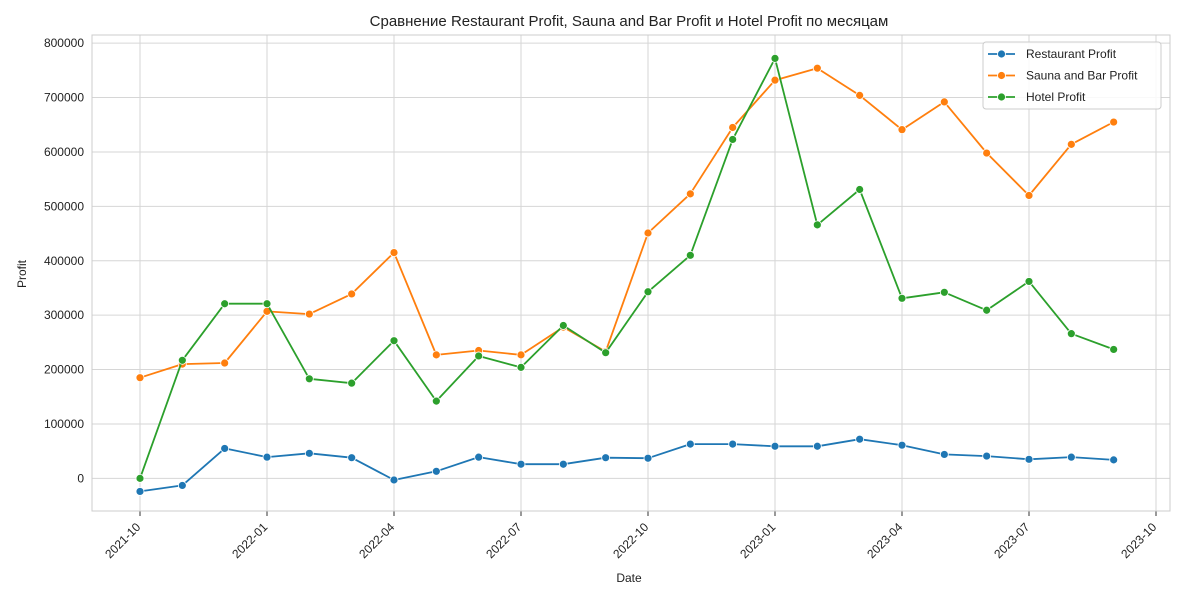 The height and width of the screenshot is (600, 1200). What do you see at coordinates (80, 478) in the screenshot?
I see `y-tick-label: 0` at bounding box center [80, 478].